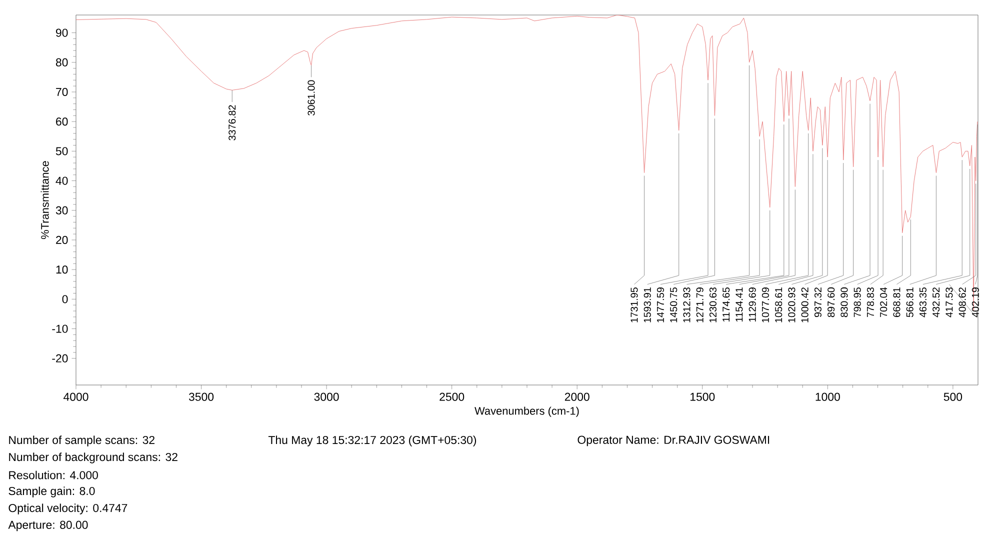 This screenshot has height=541, width=990. What do you see at coordinates (702, 396) in the screenshot?
I see `x-tick-label: 1500` at bounding box center [702, 396].